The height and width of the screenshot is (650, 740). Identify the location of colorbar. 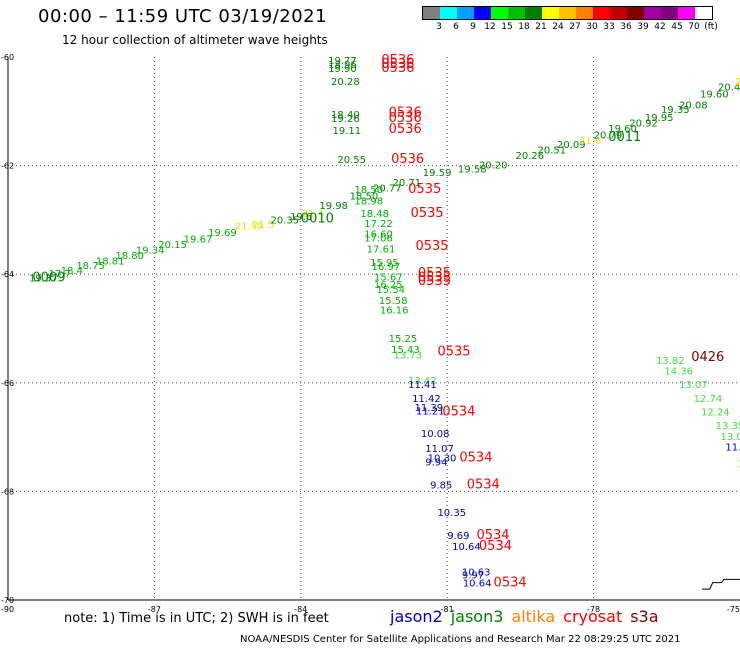
(567, 13).